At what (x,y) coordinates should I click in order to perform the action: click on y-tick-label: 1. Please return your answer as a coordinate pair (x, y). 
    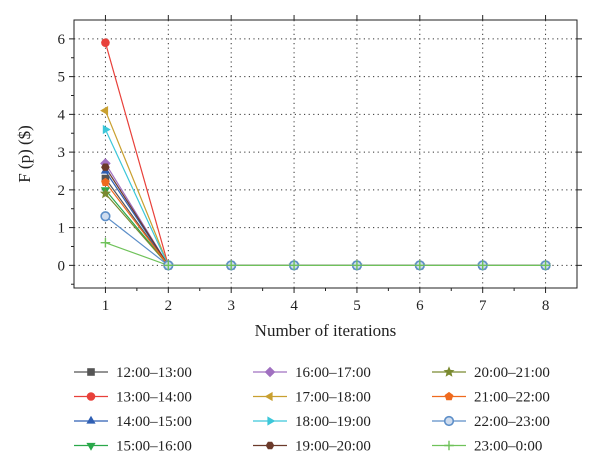
    Looking at the image, I should click on (62, 229).